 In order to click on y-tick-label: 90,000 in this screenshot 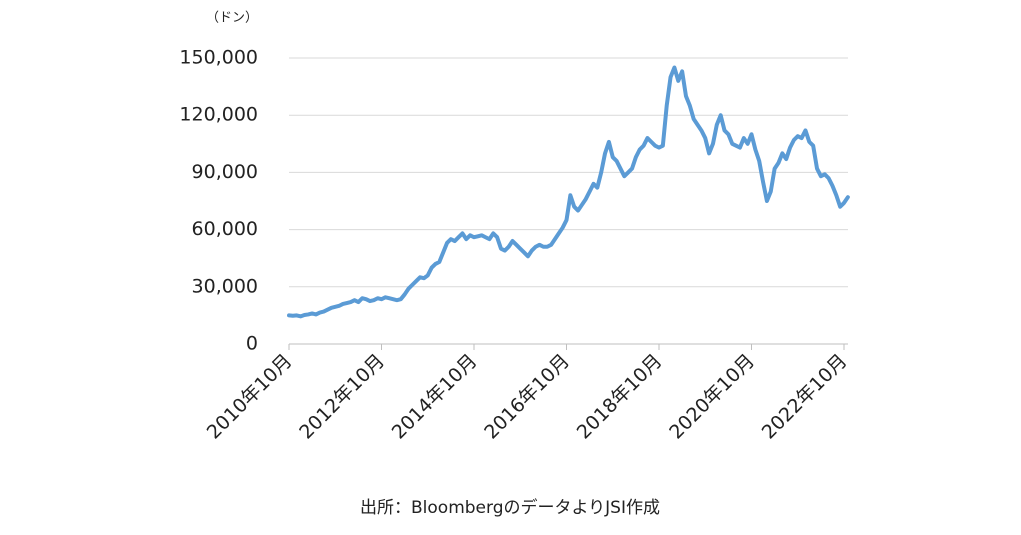, I will do `click(225, 172)`.